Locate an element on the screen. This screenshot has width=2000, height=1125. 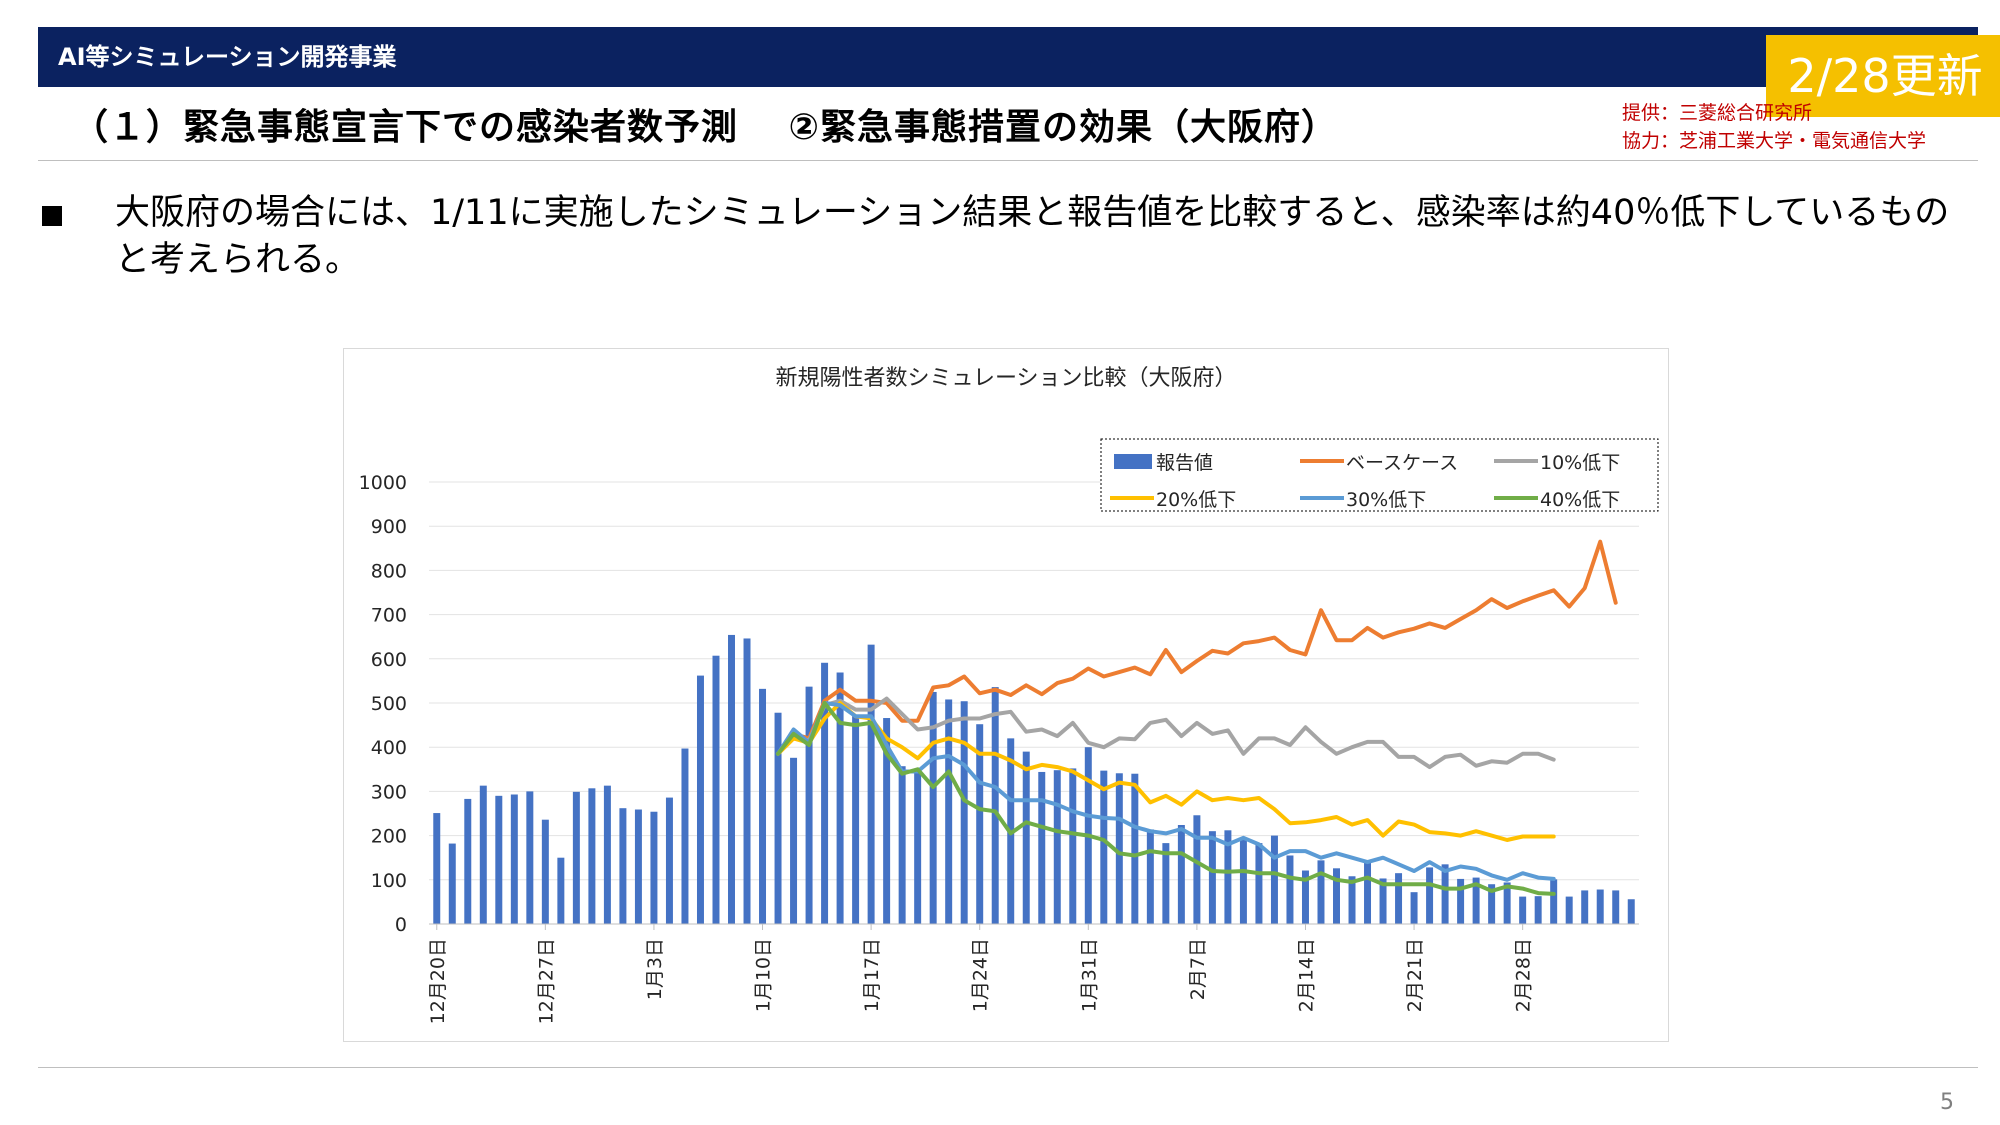
y-tick-label: 200 is located at coordinates (389, 837).